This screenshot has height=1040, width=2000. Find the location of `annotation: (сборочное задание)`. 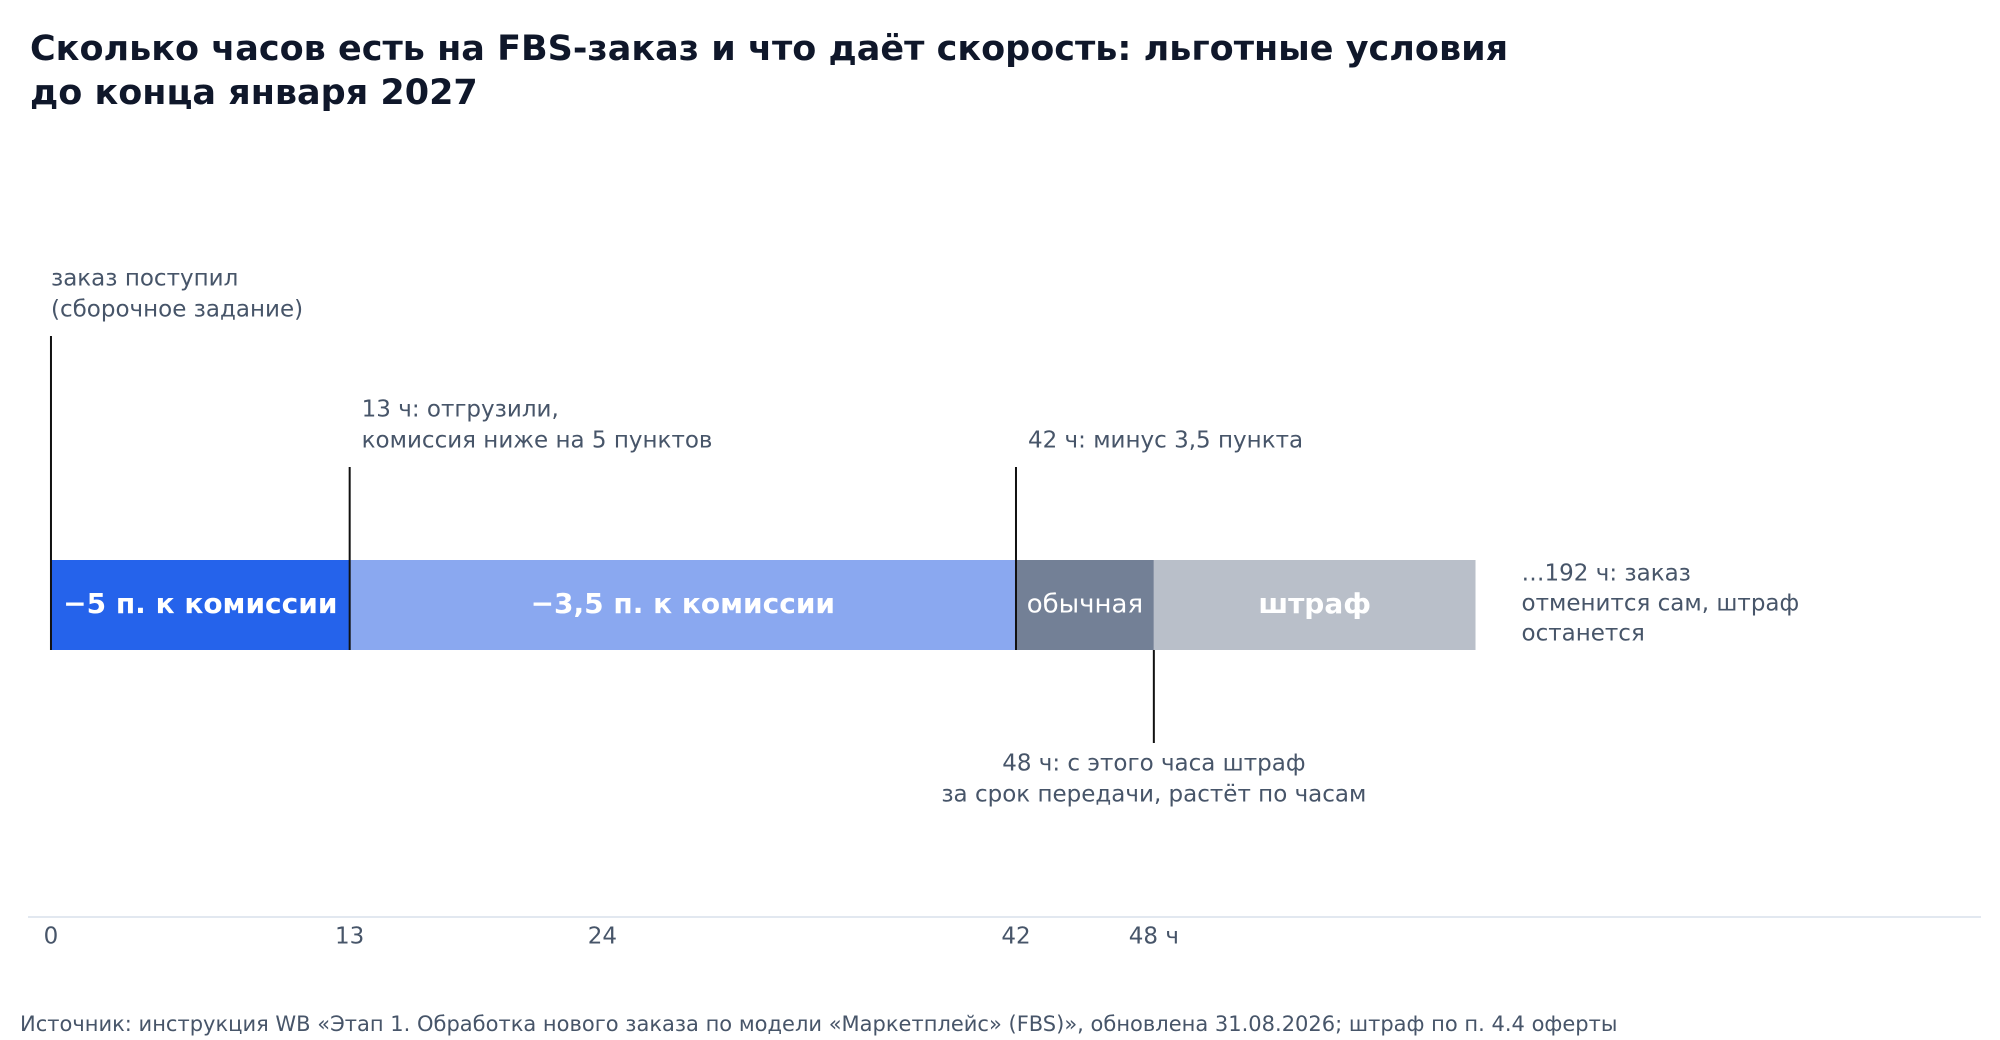

annotation: (сборочное задание) is located at coordinates (177, 310).